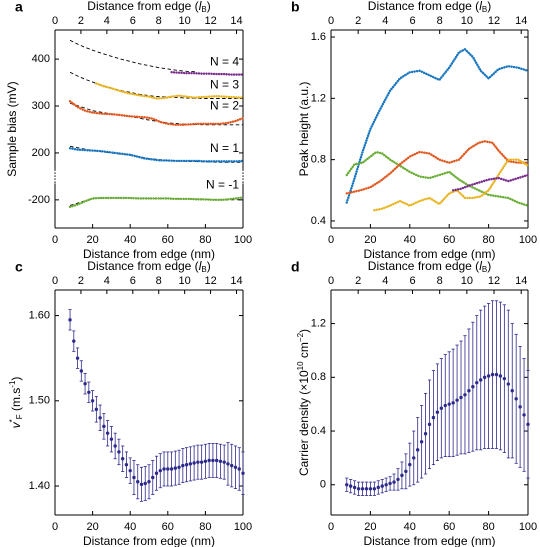 This screenshot has width=540, height=547. I want to click on x2-tick-label: 4, so click(107, 21).